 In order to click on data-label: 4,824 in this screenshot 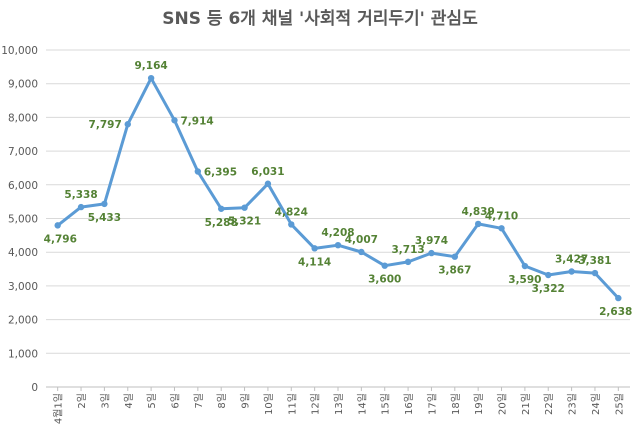, I will do `click(291, 212)`.